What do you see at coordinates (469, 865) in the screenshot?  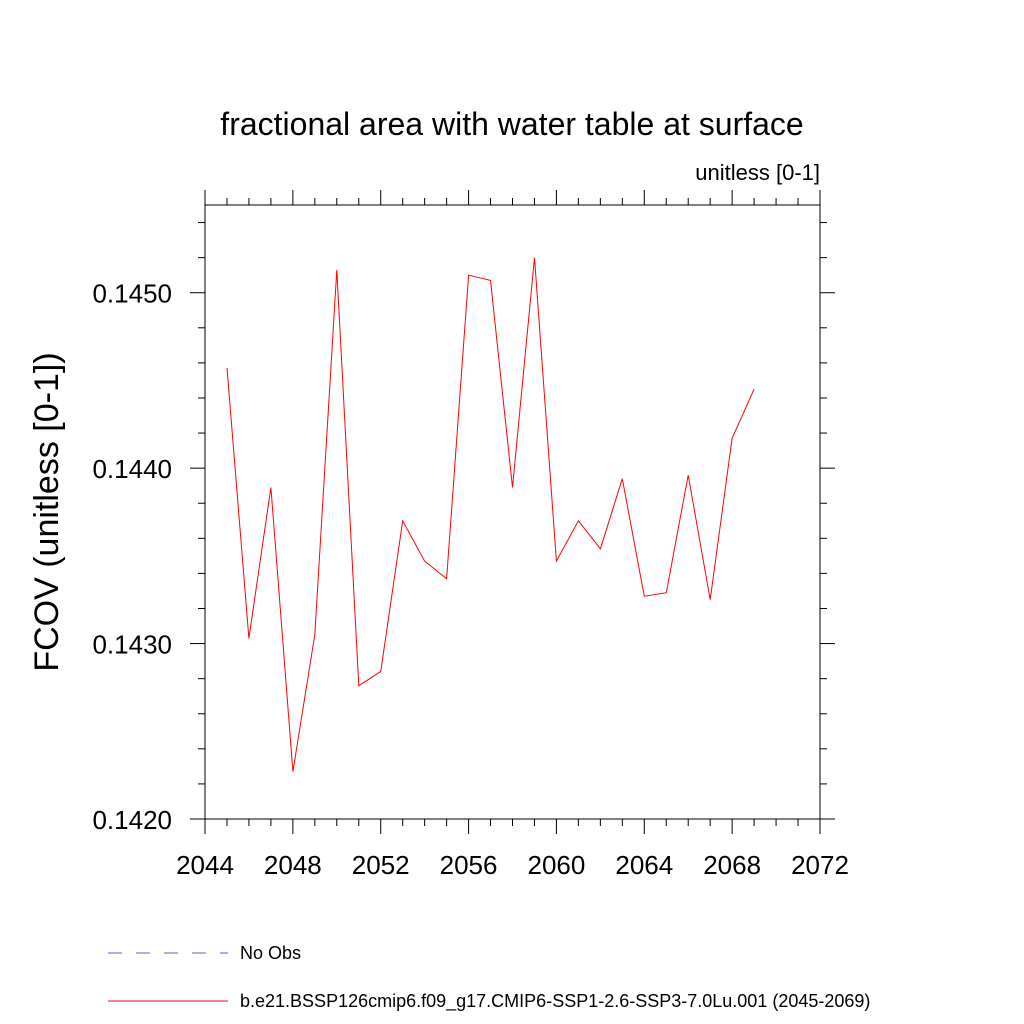 I see `x-tick-label: 2056` at bounding box center [469, 865].